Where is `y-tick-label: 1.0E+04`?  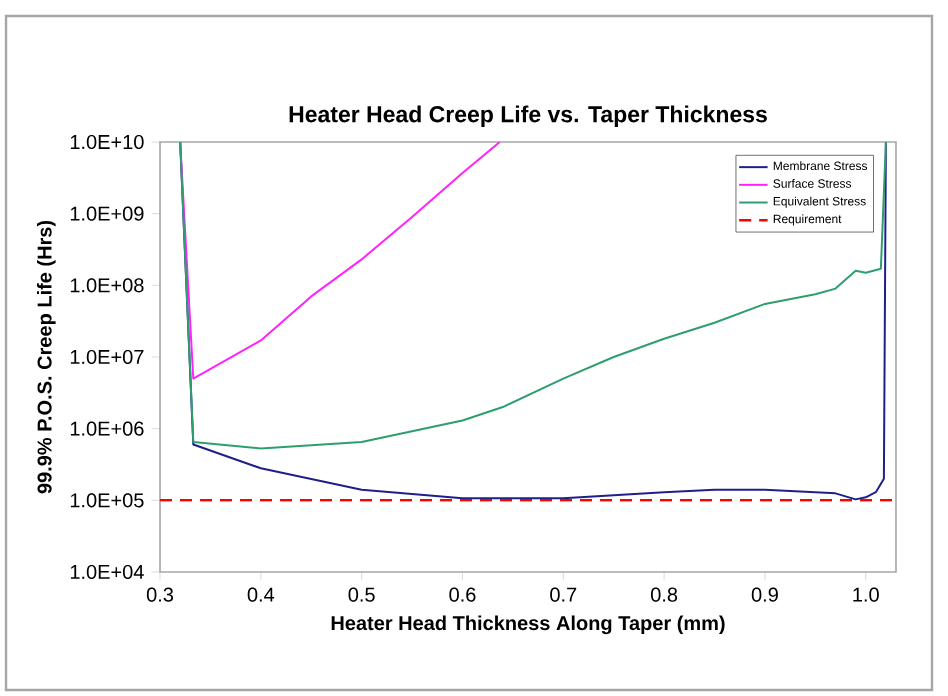
y-tick-label: 1.0E+04 is located at coordinates (107, 572).